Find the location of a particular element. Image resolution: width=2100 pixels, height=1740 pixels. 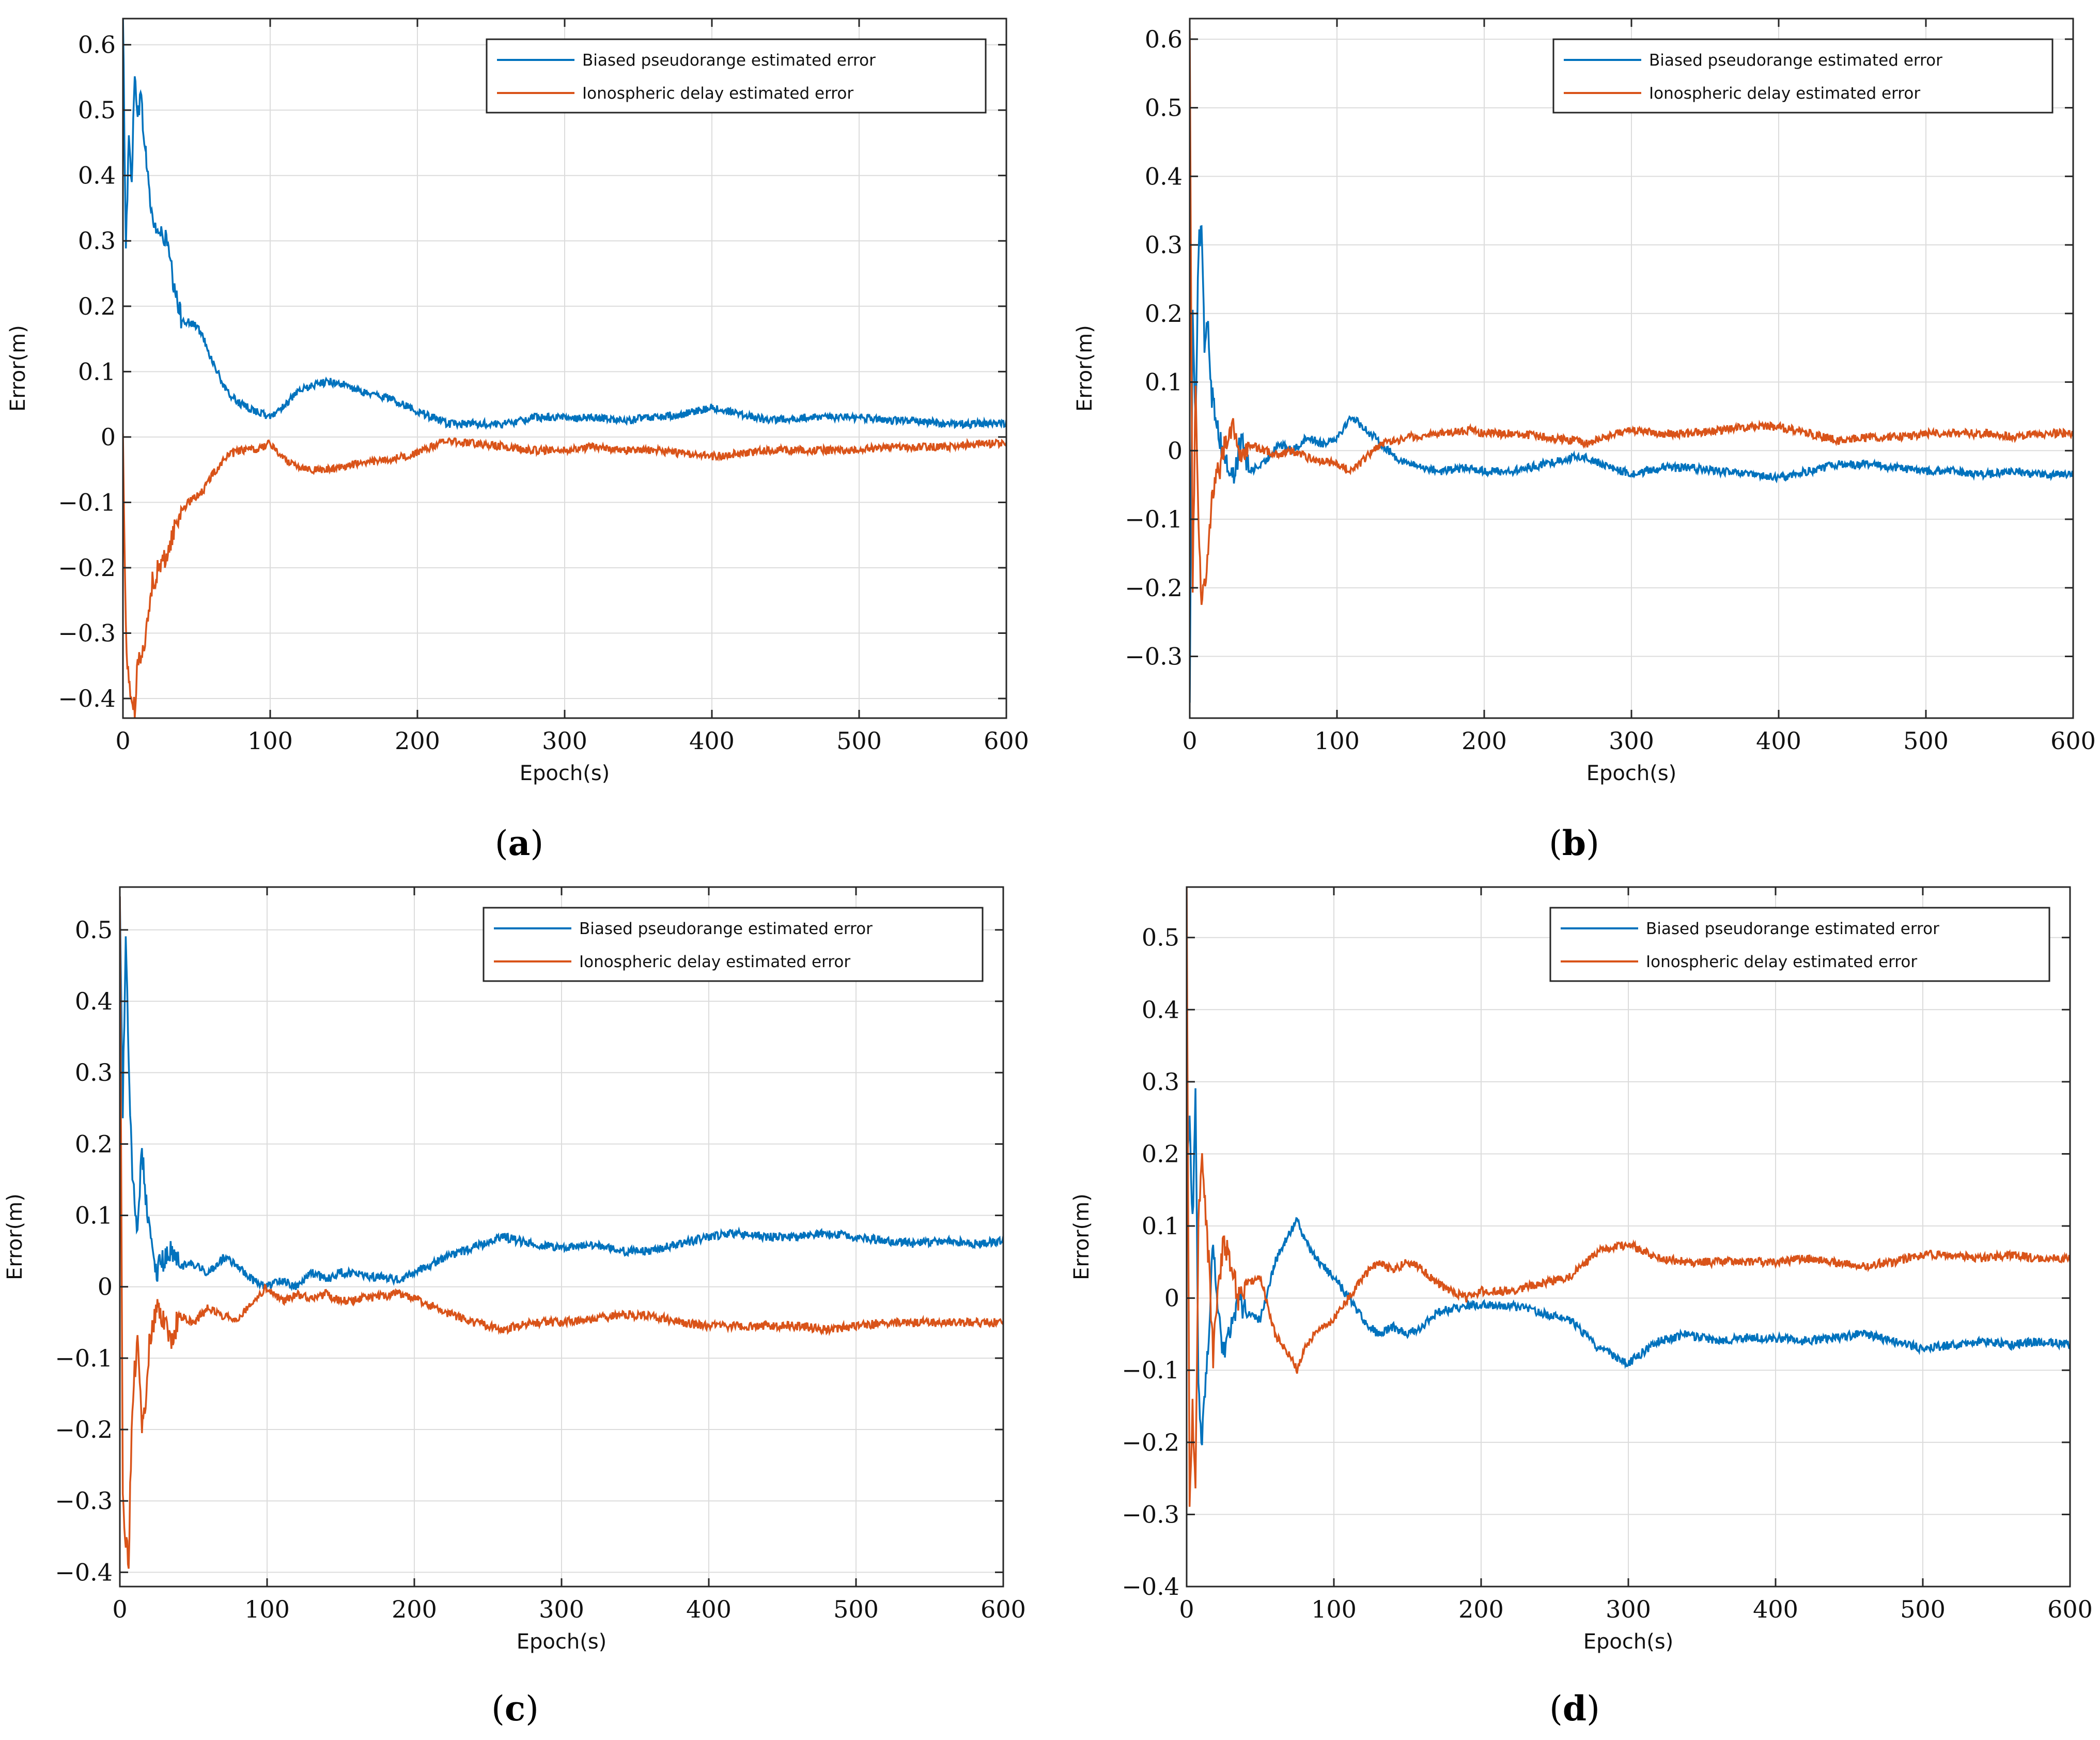

panel-label: (c) is located at coordinates (515, 1709).